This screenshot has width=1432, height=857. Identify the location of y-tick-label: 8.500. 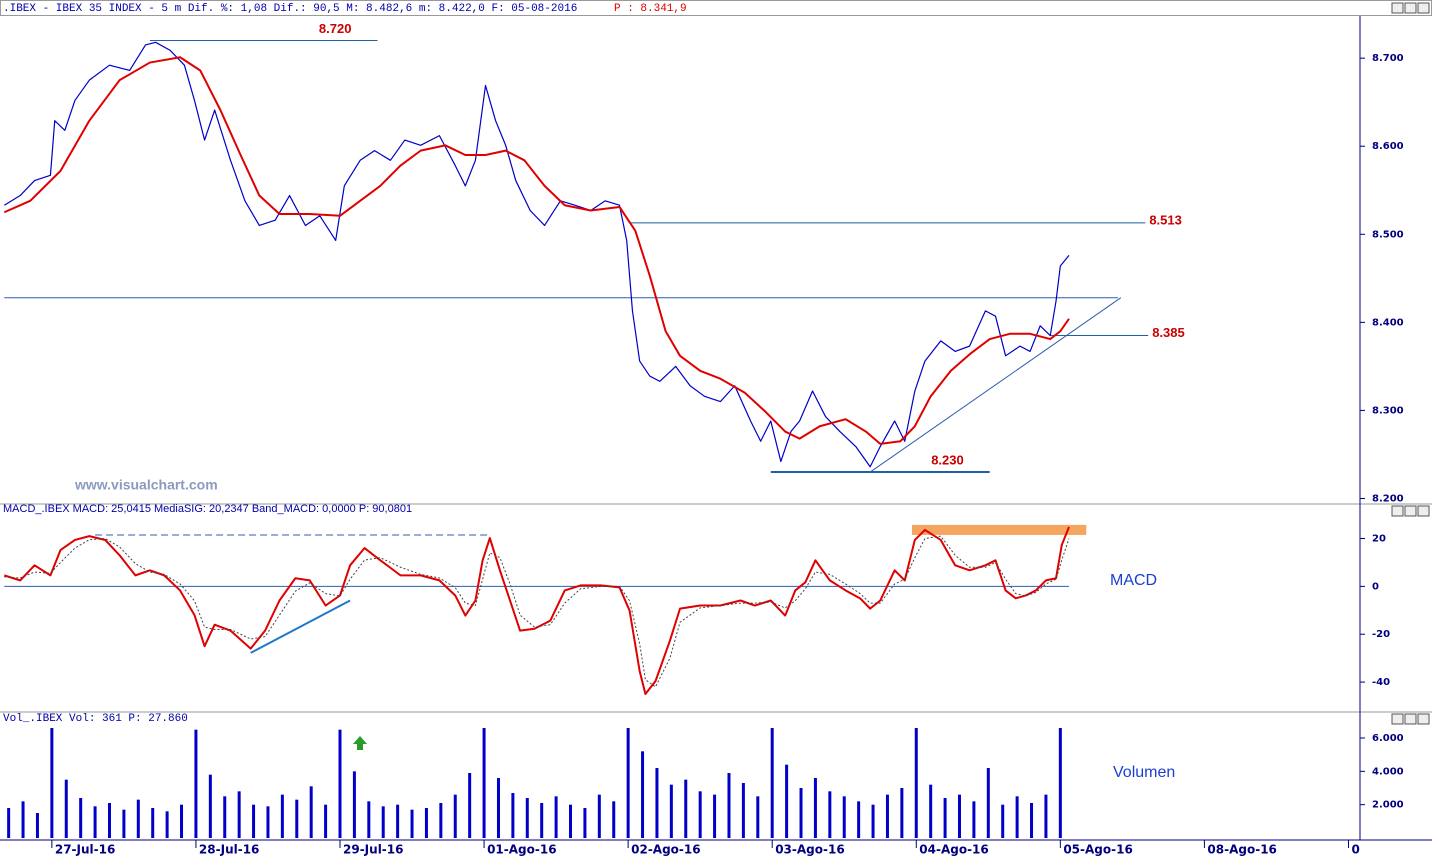
(1388, 234).